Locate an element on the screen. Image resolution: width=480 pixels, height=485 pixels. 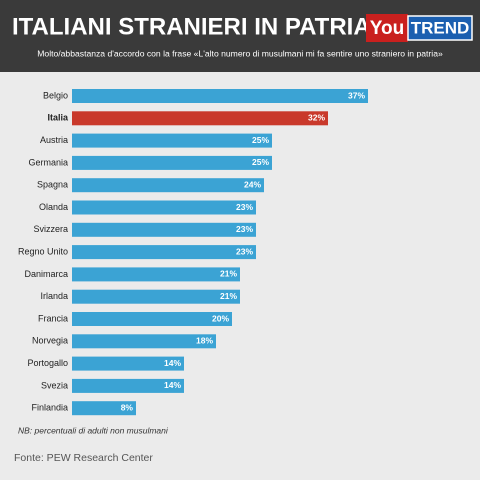
value-label: 20% is located at coordinates (220, 318).